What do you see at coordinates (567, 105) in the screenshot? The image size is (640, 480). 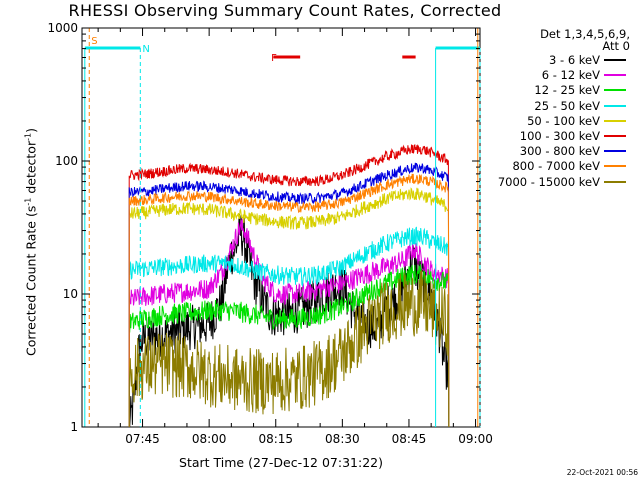 I see `legend-item-label: 25 - 50 keV` at bounding box center [567, 105].